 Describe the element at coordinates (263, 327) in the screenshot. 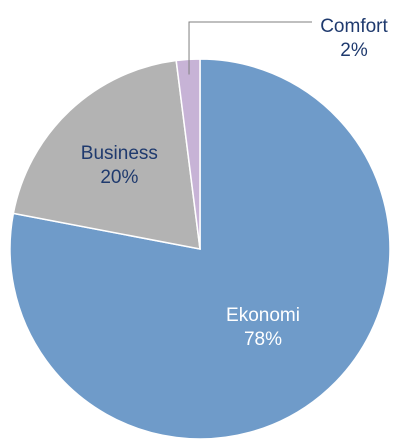

I see `pie-label-ekonomi: Ekonomi 78%` at that location.